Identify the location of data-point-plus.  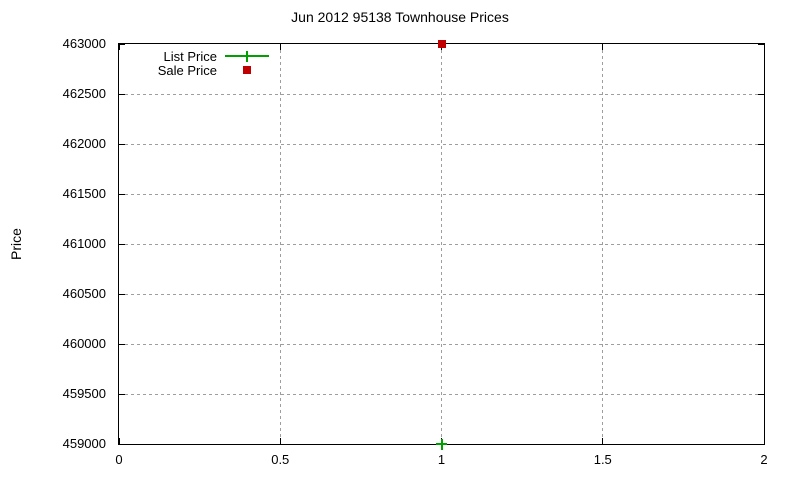
(441, 444).